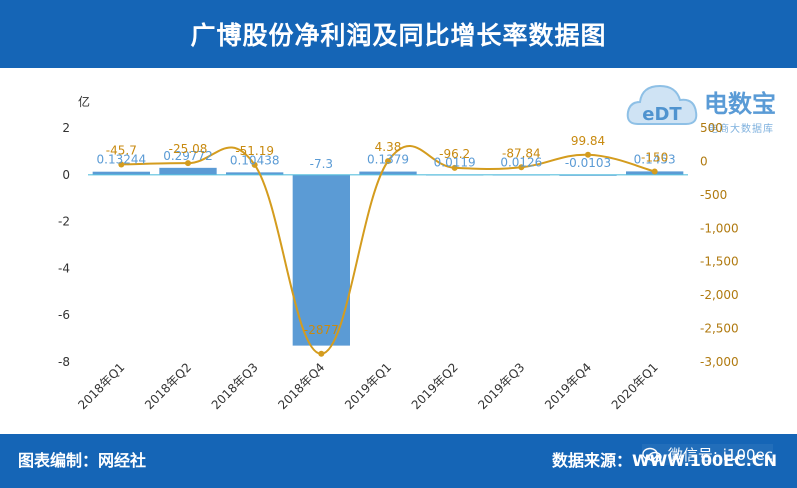 This screenshot has height=488, width=797. What do you see at coordinates (662, 114) in the screenshot?
I see `logo-badge-text: eDT` at bounding box center [662, 114].